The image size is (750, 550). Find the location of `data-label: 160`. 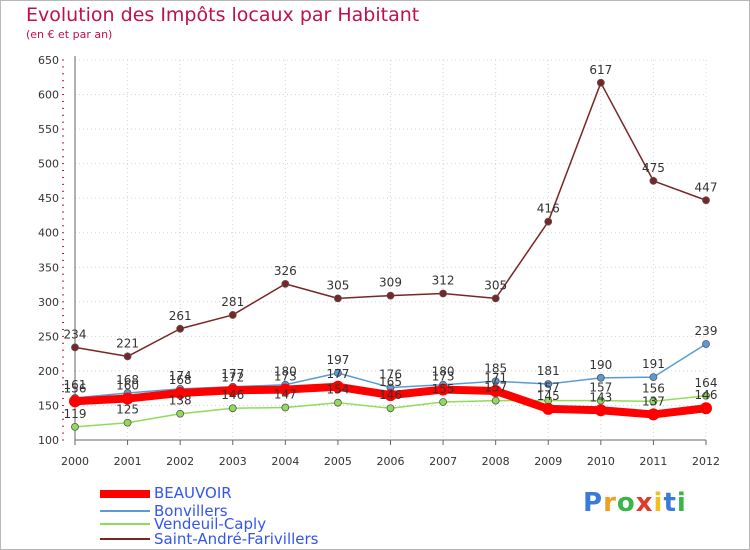

data-label: 160 is located at coordinates (127, 386).